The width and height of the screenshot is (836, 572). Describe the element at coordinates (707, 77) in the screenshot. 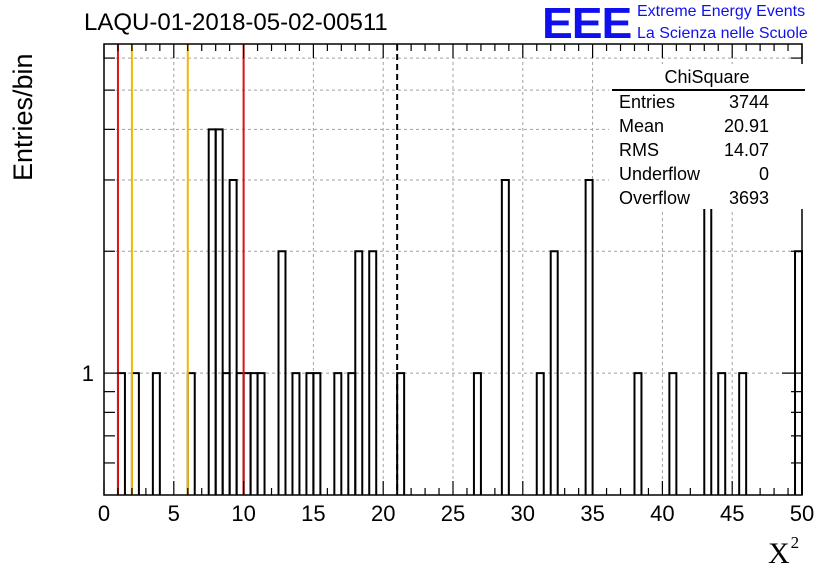

I see `stats-title: ChiSquare` at that location.